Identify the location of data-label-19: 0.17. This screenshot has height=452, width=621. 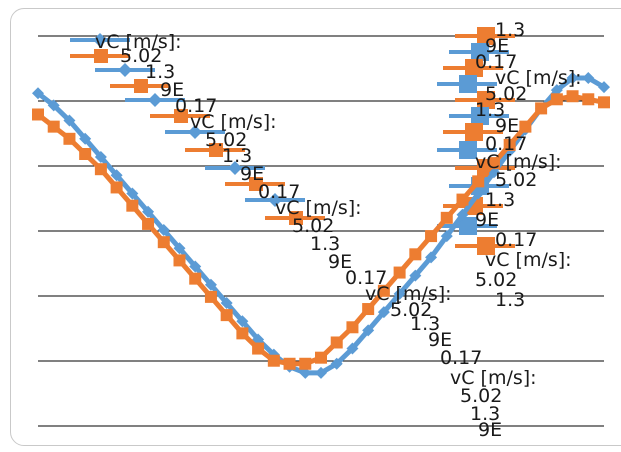
(461, 358).